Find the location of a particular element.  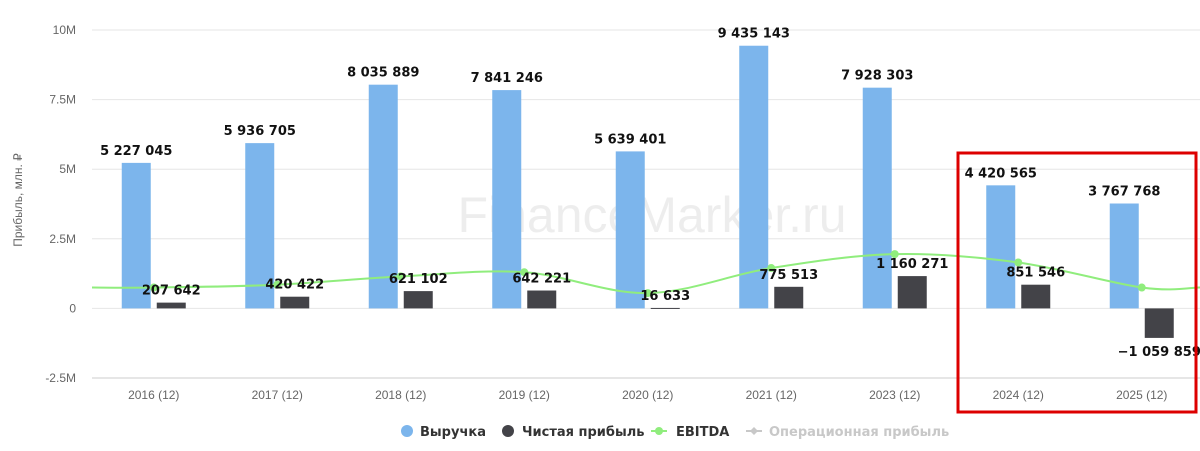

revenue-data-label: 7 928 303 is located at coordinates (877, 76).